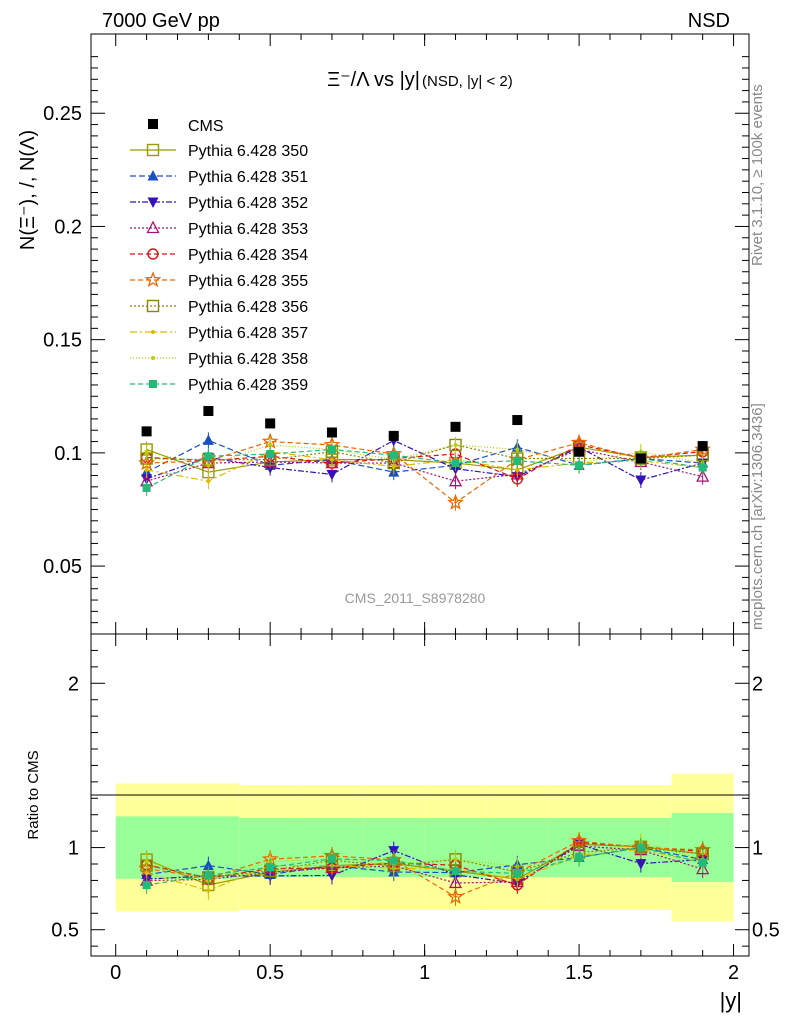  I want to click on legend-label: CMS, so click(206, 126).